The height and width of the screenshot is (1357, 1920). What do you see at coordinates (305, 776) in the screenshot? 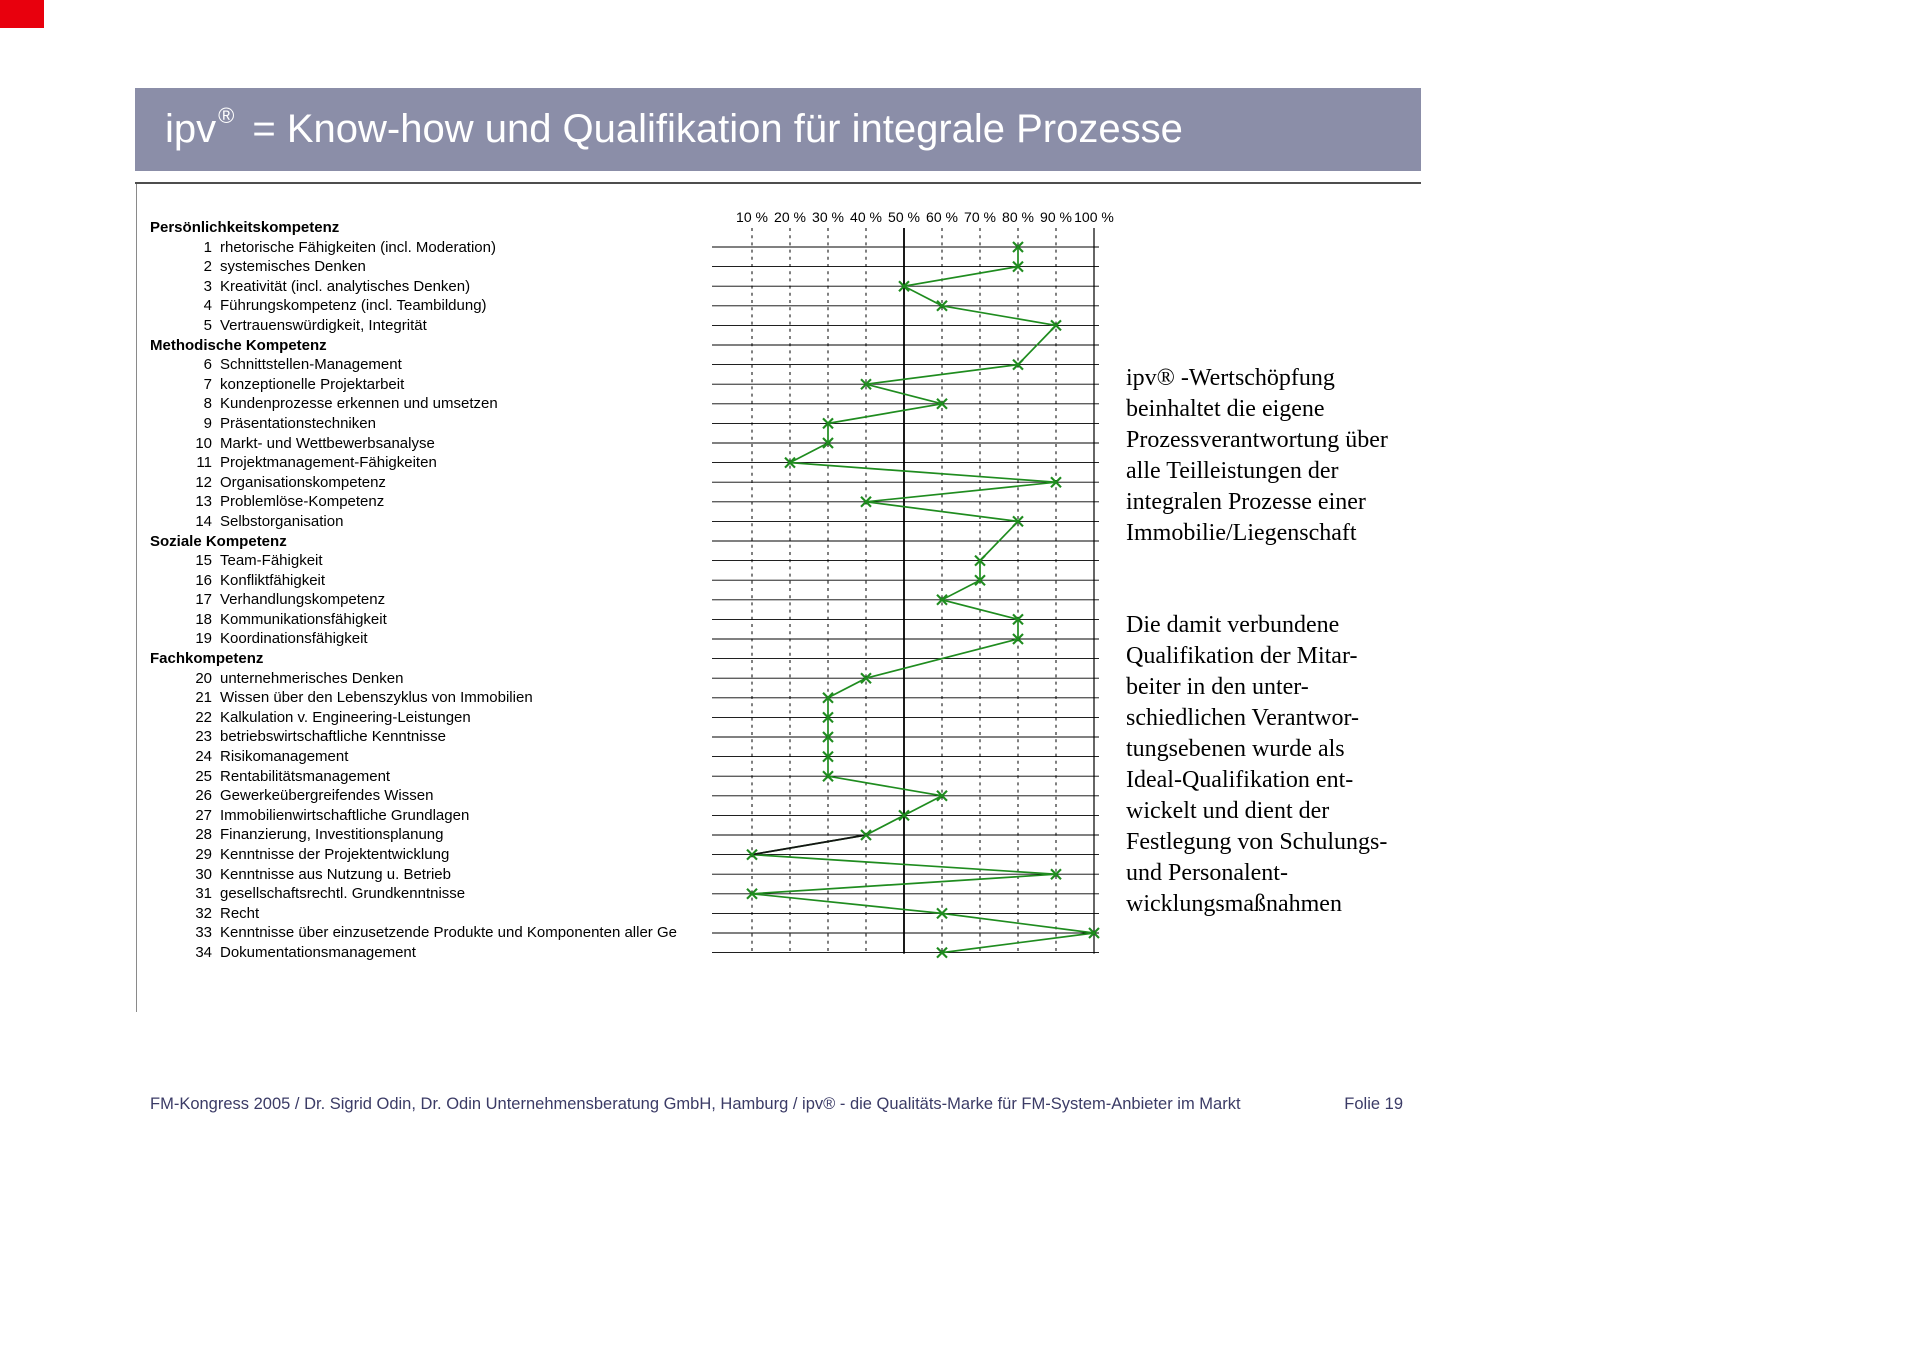
I see `item-label: Rentabilitätsmanagement` at bounding box center [305, 776].